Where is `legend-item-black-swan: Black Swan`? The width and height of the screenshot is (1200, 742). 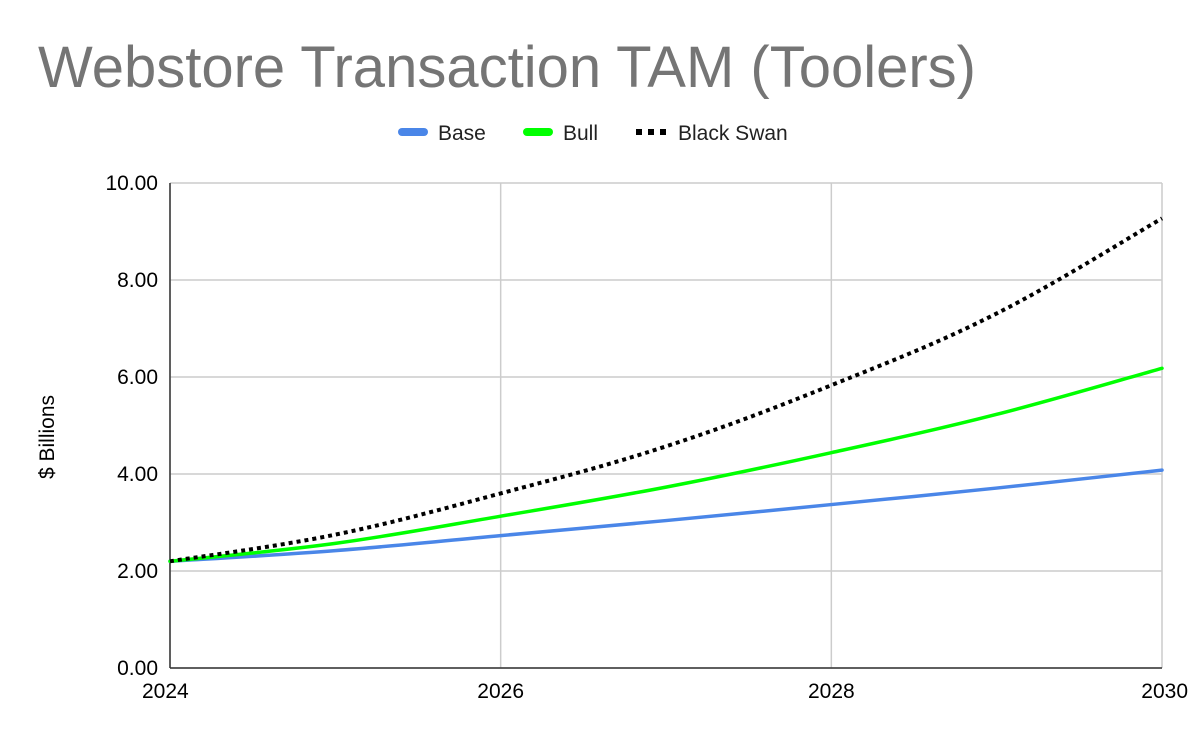 legend-item-black-swan: Black Swan is located at coordinates (712, 133).